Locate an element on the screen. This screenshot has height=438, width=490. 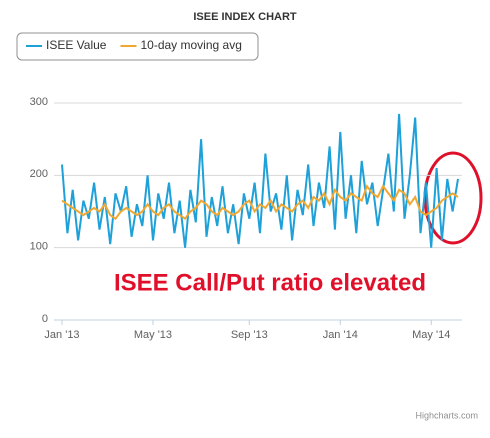
x-tick-label: Sep '13 is located at coordinates (249, 335).